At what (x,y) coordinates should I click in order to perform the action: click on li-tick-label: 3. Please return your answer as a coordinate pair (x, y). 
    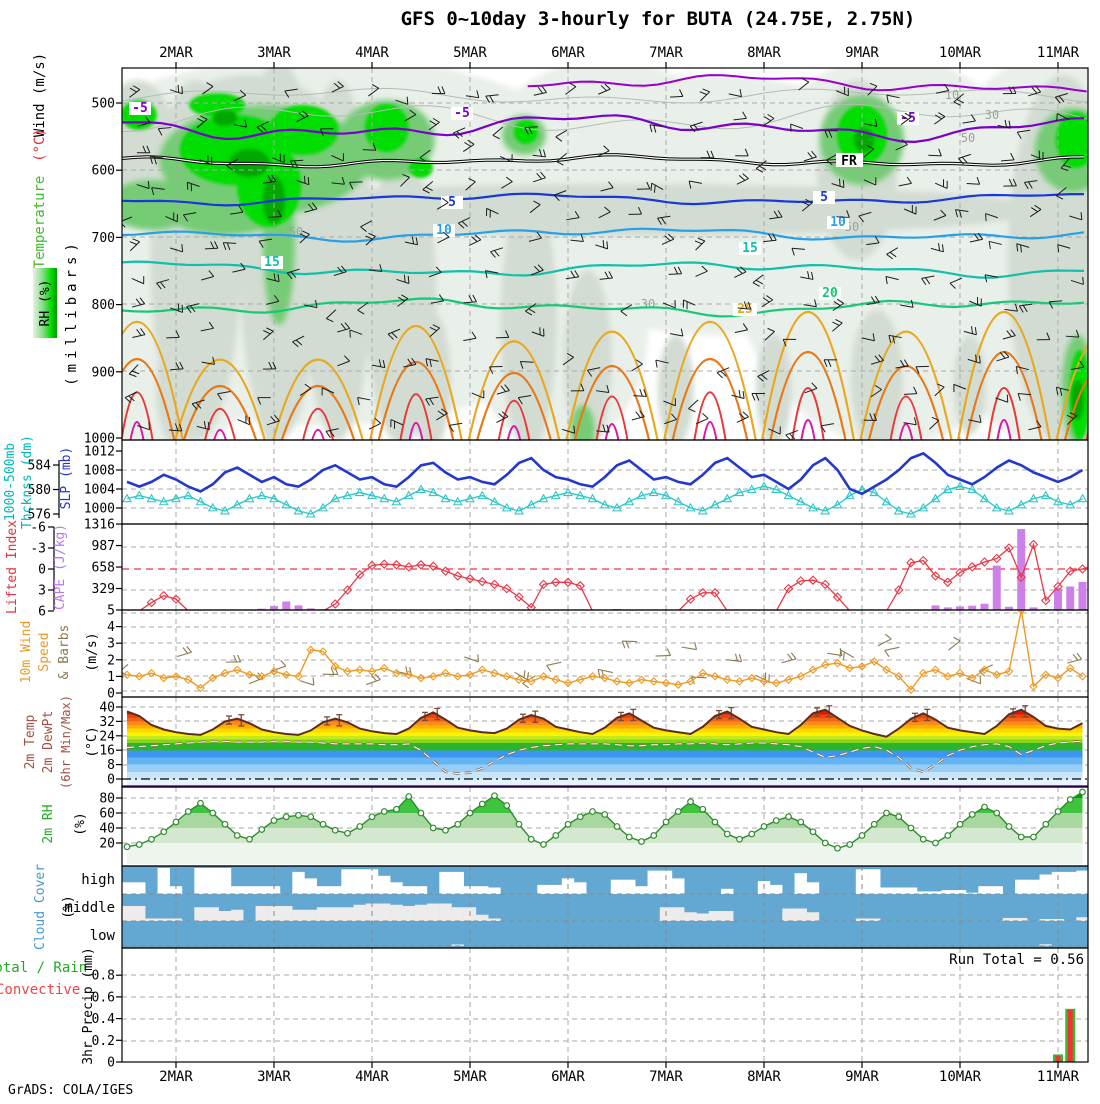
    Looking at the image, I should click on (42, 591).